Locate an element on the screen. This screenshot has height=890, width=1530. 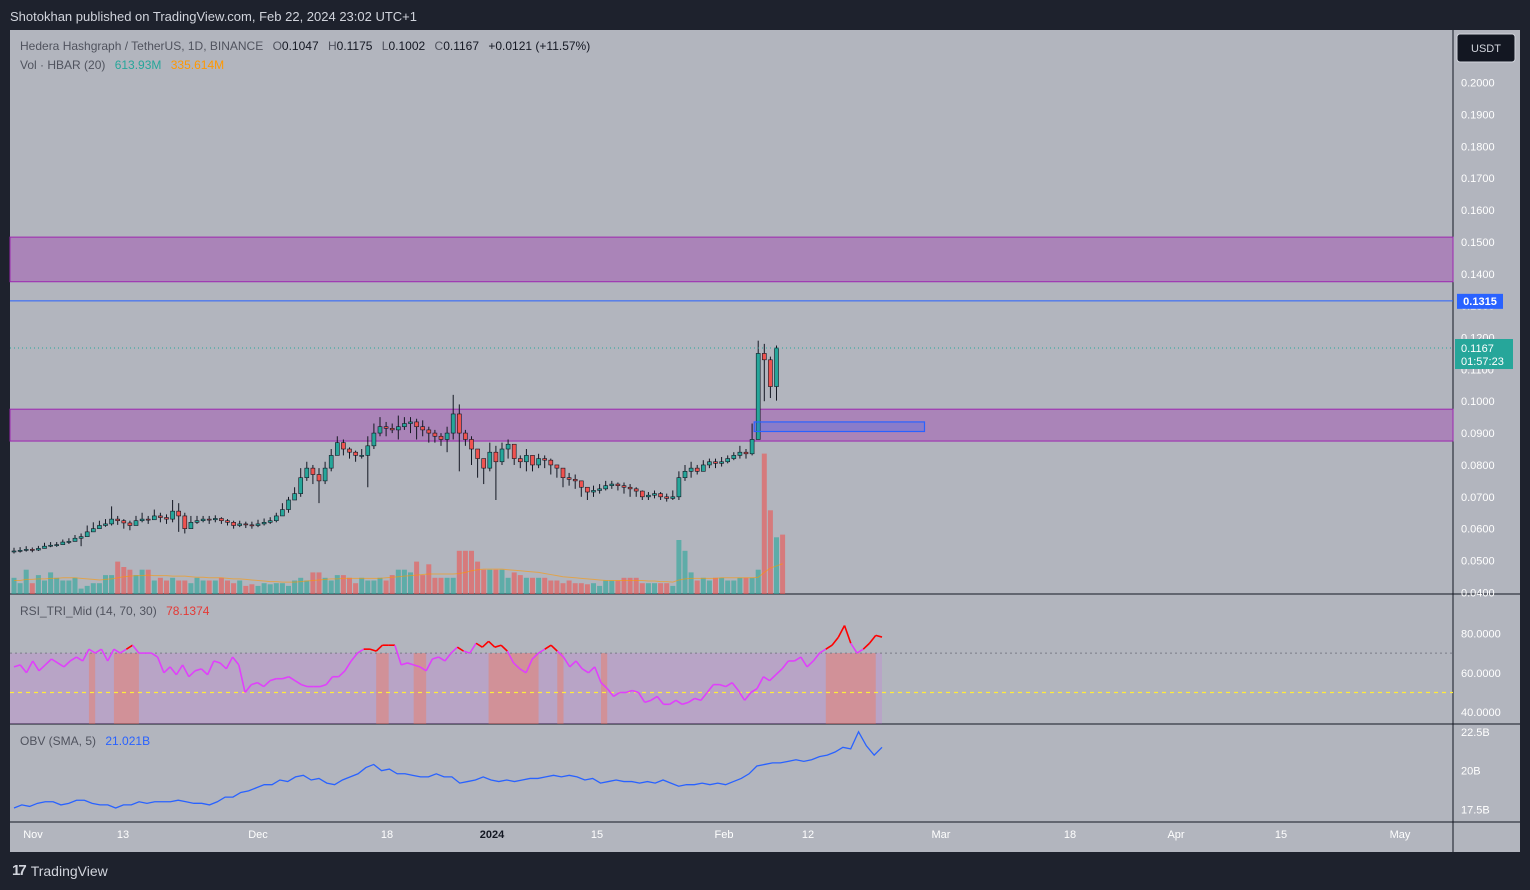
order-block-box is located at coordinates (839, 427).